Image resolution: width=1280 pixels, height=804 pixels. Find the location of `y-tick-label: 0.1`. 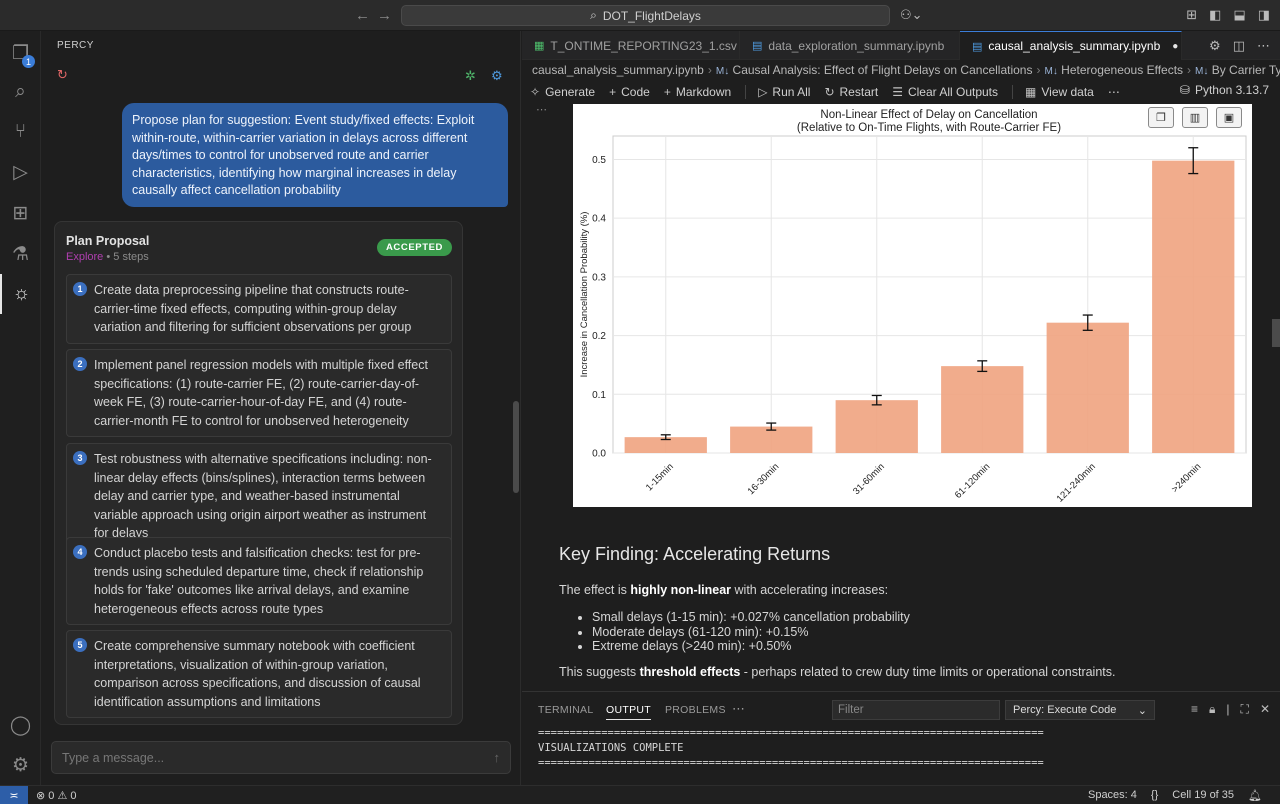

y-tick-label: 0.1 is located at coordinates (599, 395).